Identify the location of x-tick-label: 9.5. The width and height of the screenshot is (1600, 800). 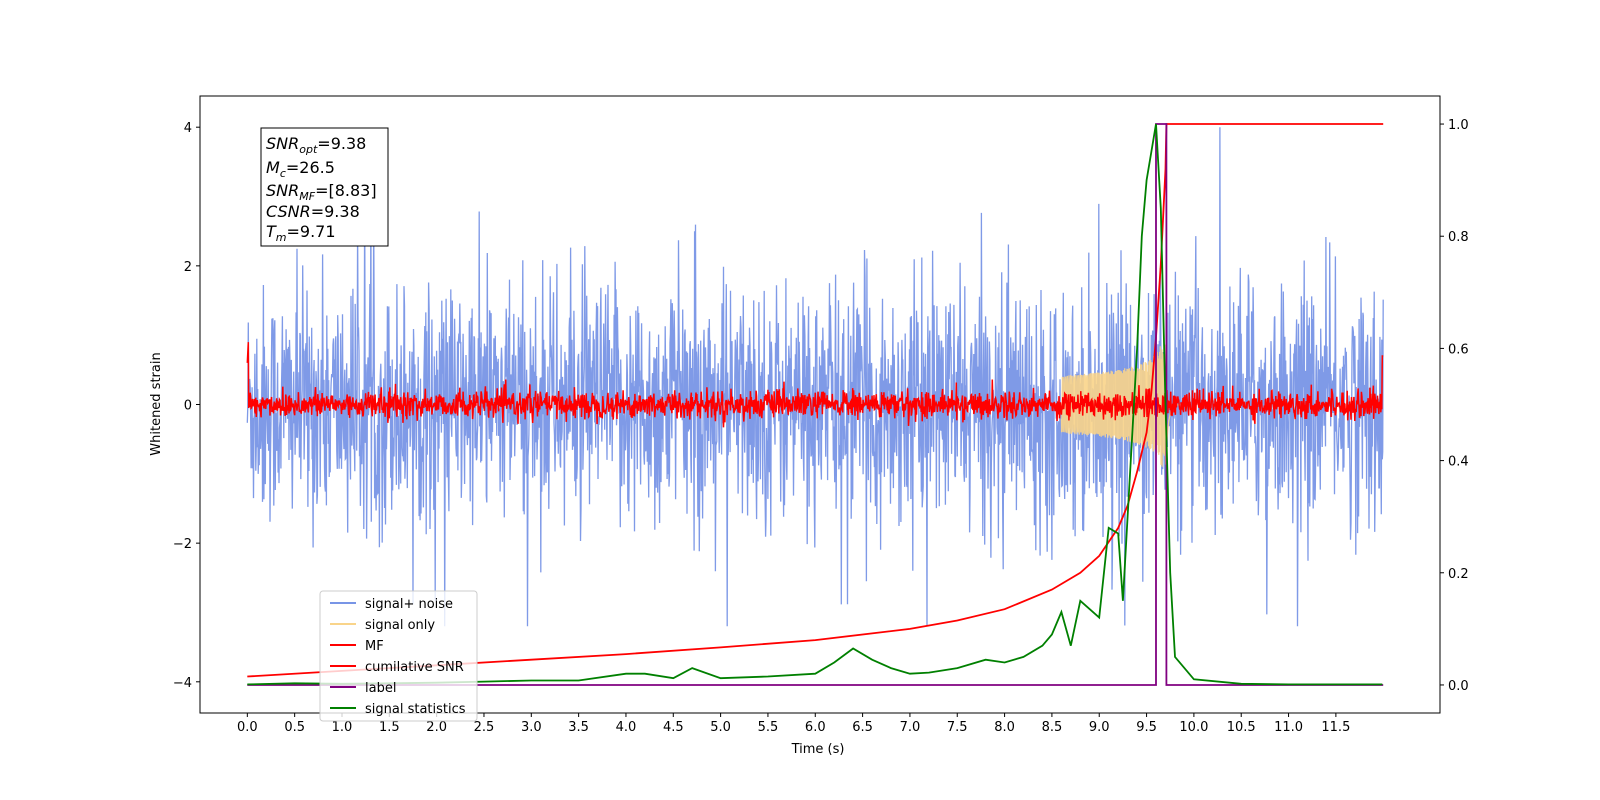
(1146, 727).